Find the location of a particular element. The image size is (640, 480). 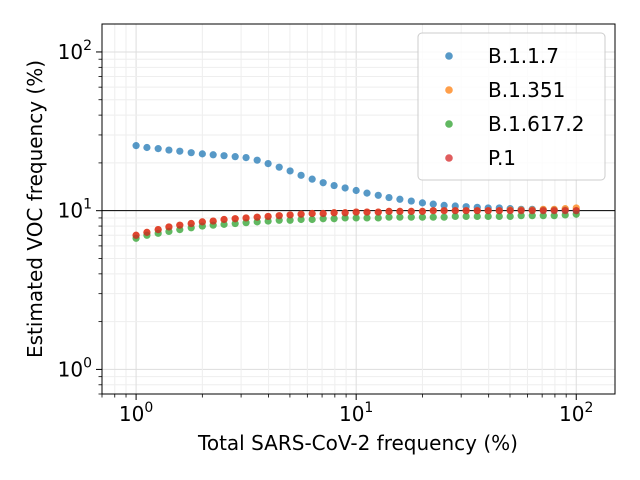

legend: B.1.1.7 B.1.351 B.1.617.2 P.1 is located at coordinates (511, 106).